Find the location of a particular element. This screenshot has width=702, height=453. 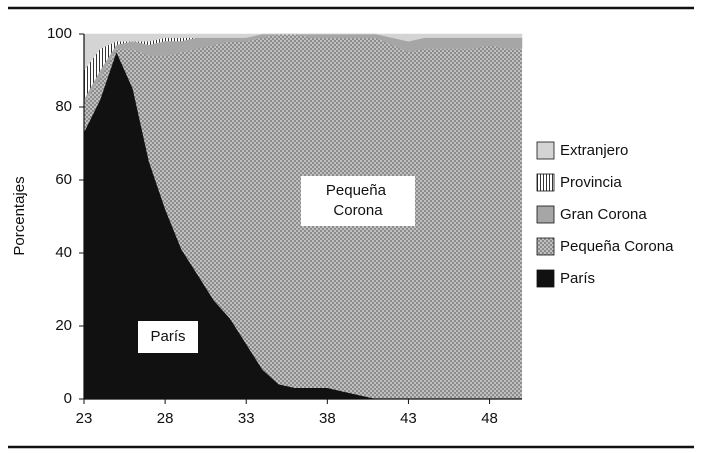

x-tick-label: 43 is located at coordinates (408, 418).